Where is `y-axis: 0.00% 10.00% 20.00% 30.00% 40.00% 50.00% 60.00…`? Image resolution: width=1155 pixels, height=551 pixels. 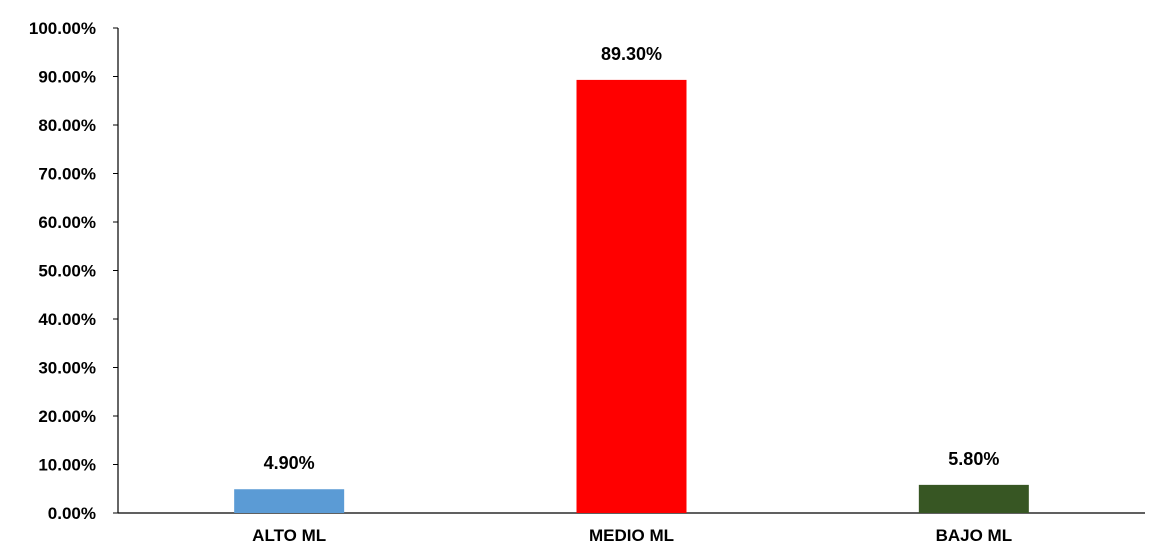 y-axis: 0.00% 10.00% 20.00% 30.00% 40.00% 50.00% 60.00… is located at coordinates (74, 271).